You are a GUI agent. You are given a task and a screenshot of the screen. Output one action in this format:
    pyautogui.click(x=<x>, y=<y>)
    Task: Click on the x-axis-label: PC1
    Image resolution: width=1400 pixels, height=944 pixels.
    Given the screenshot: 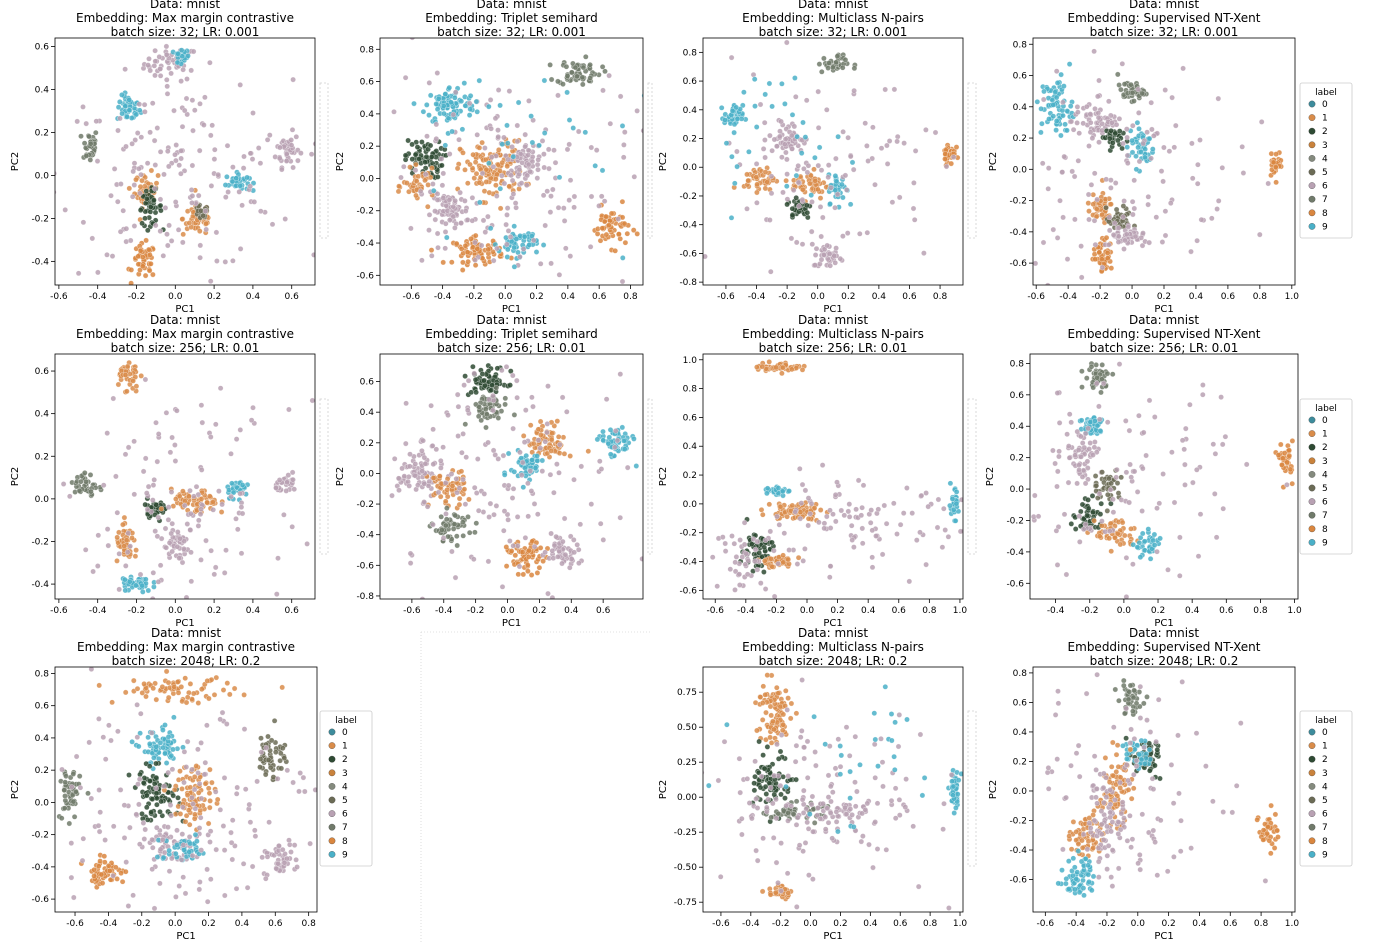 What is the action you would take?
    pyautogui.click(x=832, y=623)
    